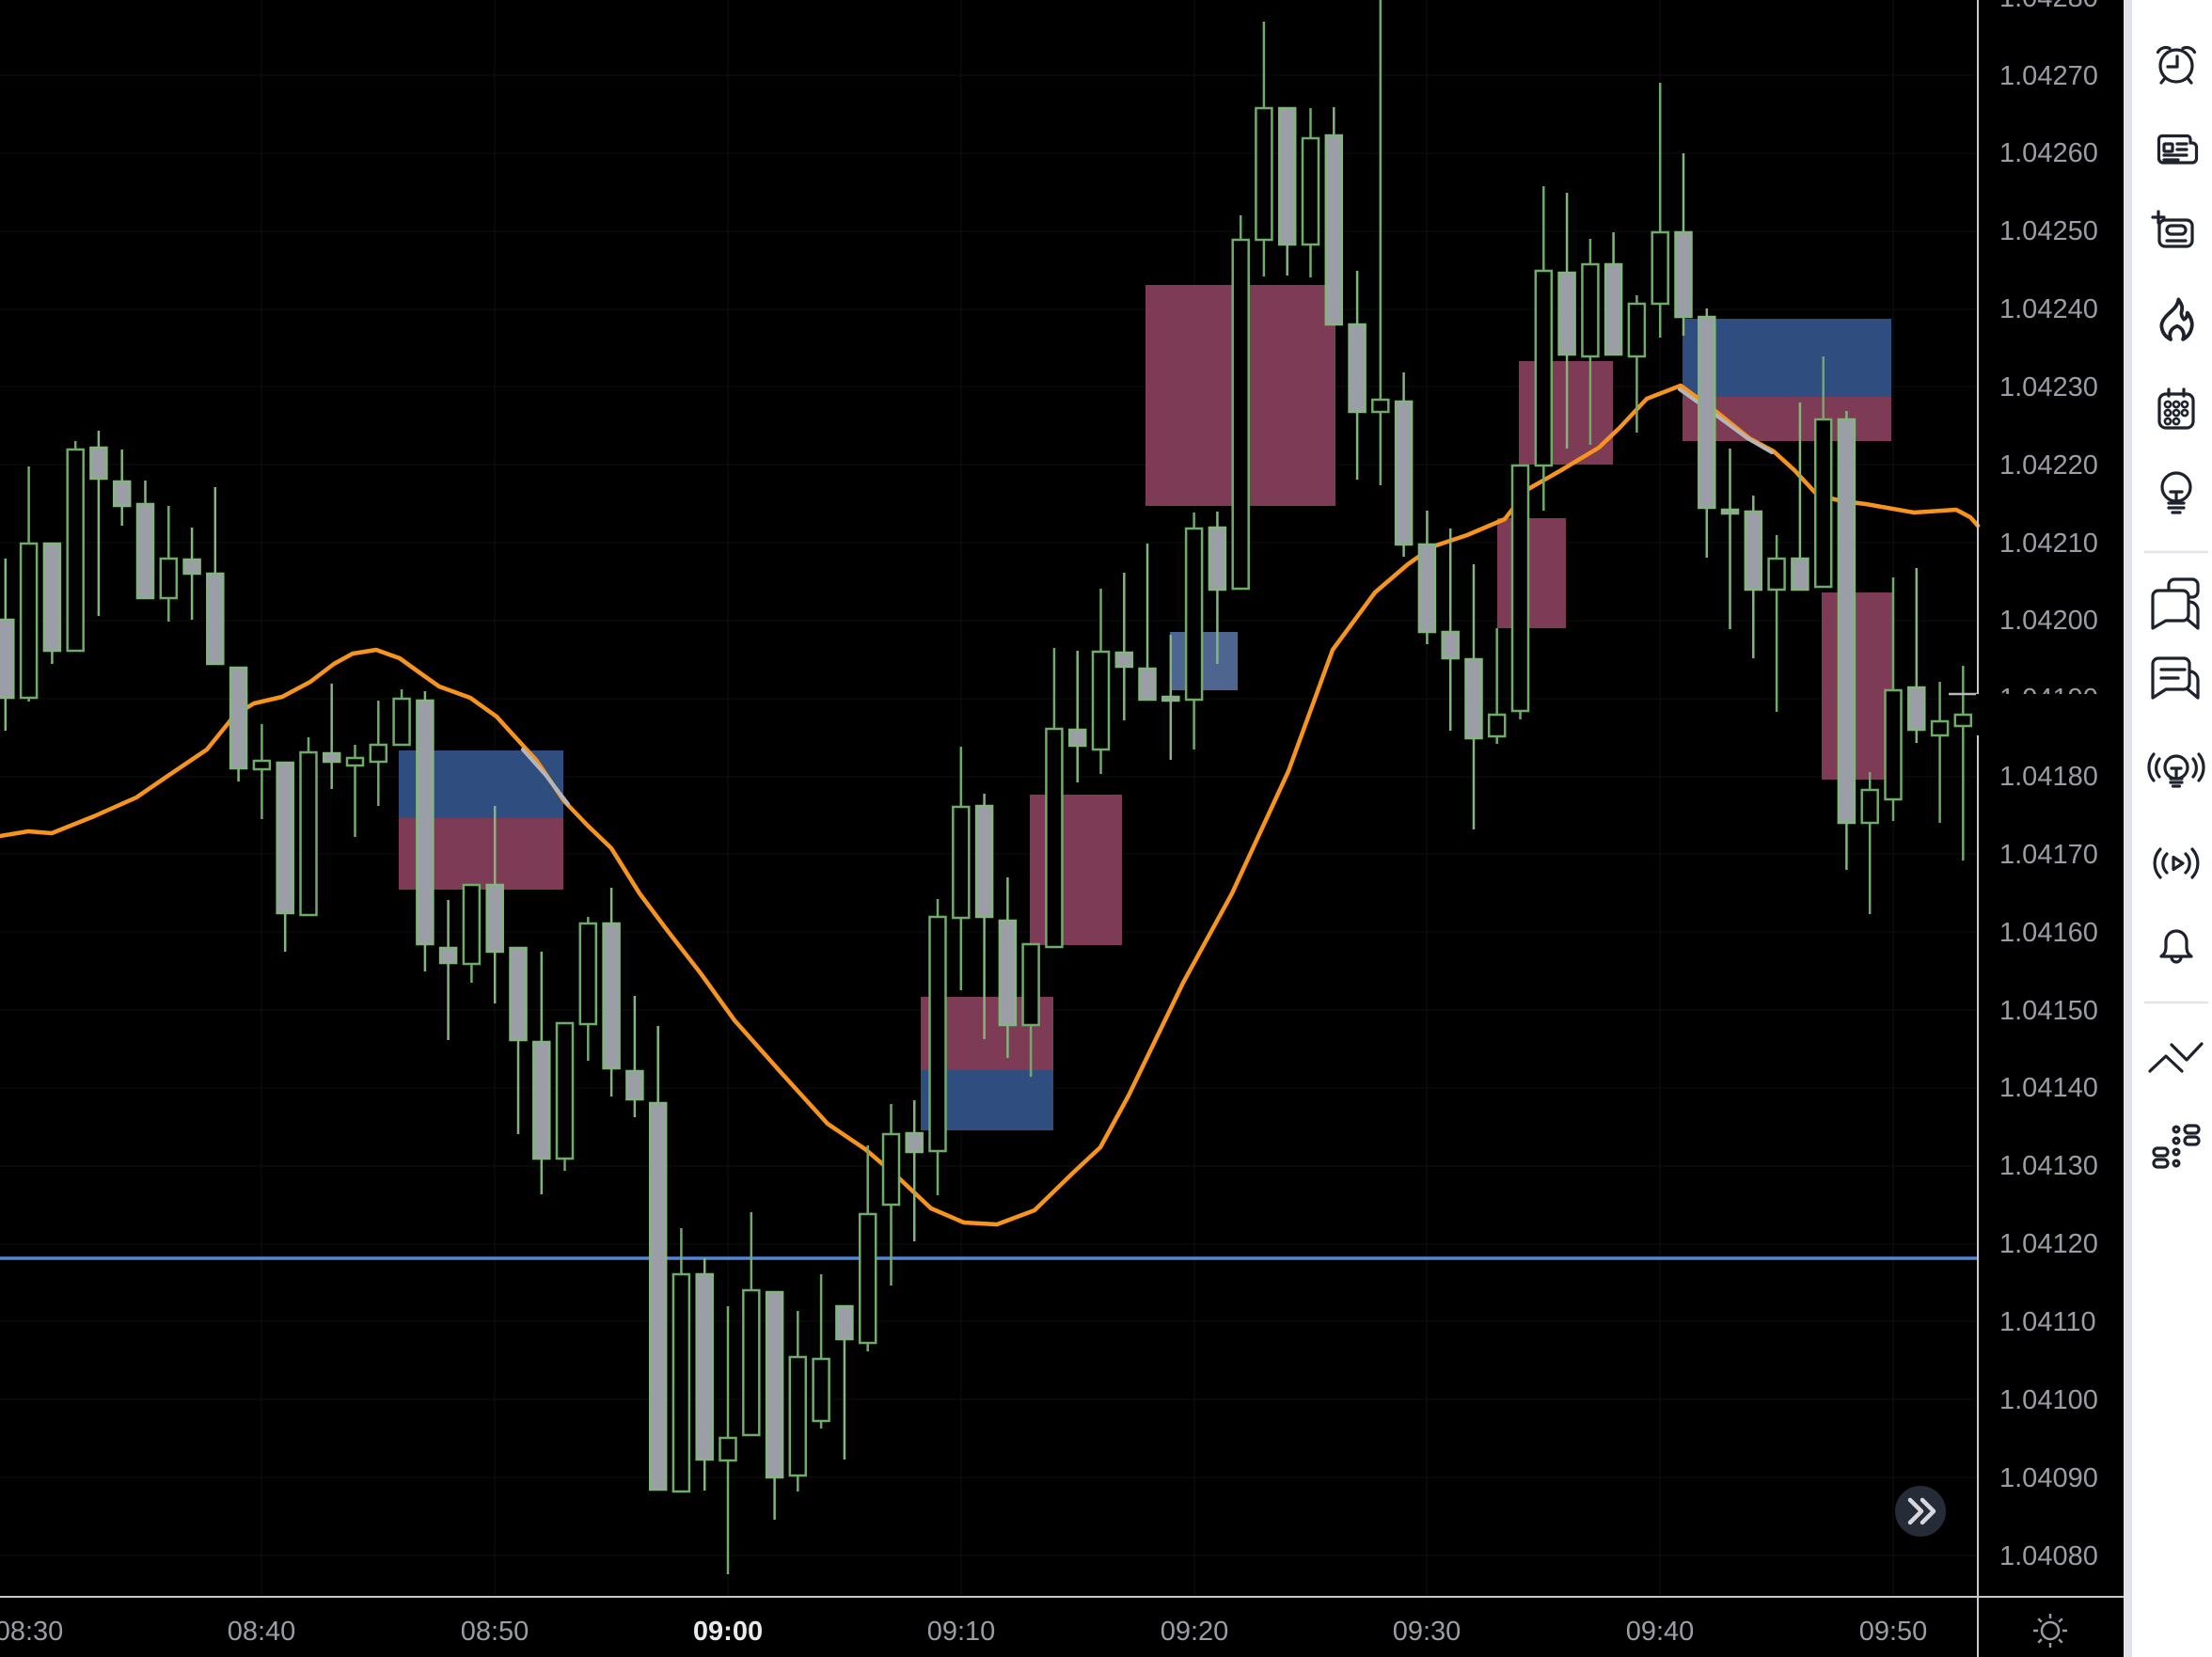 This screenshot has width=2212, height=1657. I want to click on svg-text: 1.04130, so click(2048, 1166).